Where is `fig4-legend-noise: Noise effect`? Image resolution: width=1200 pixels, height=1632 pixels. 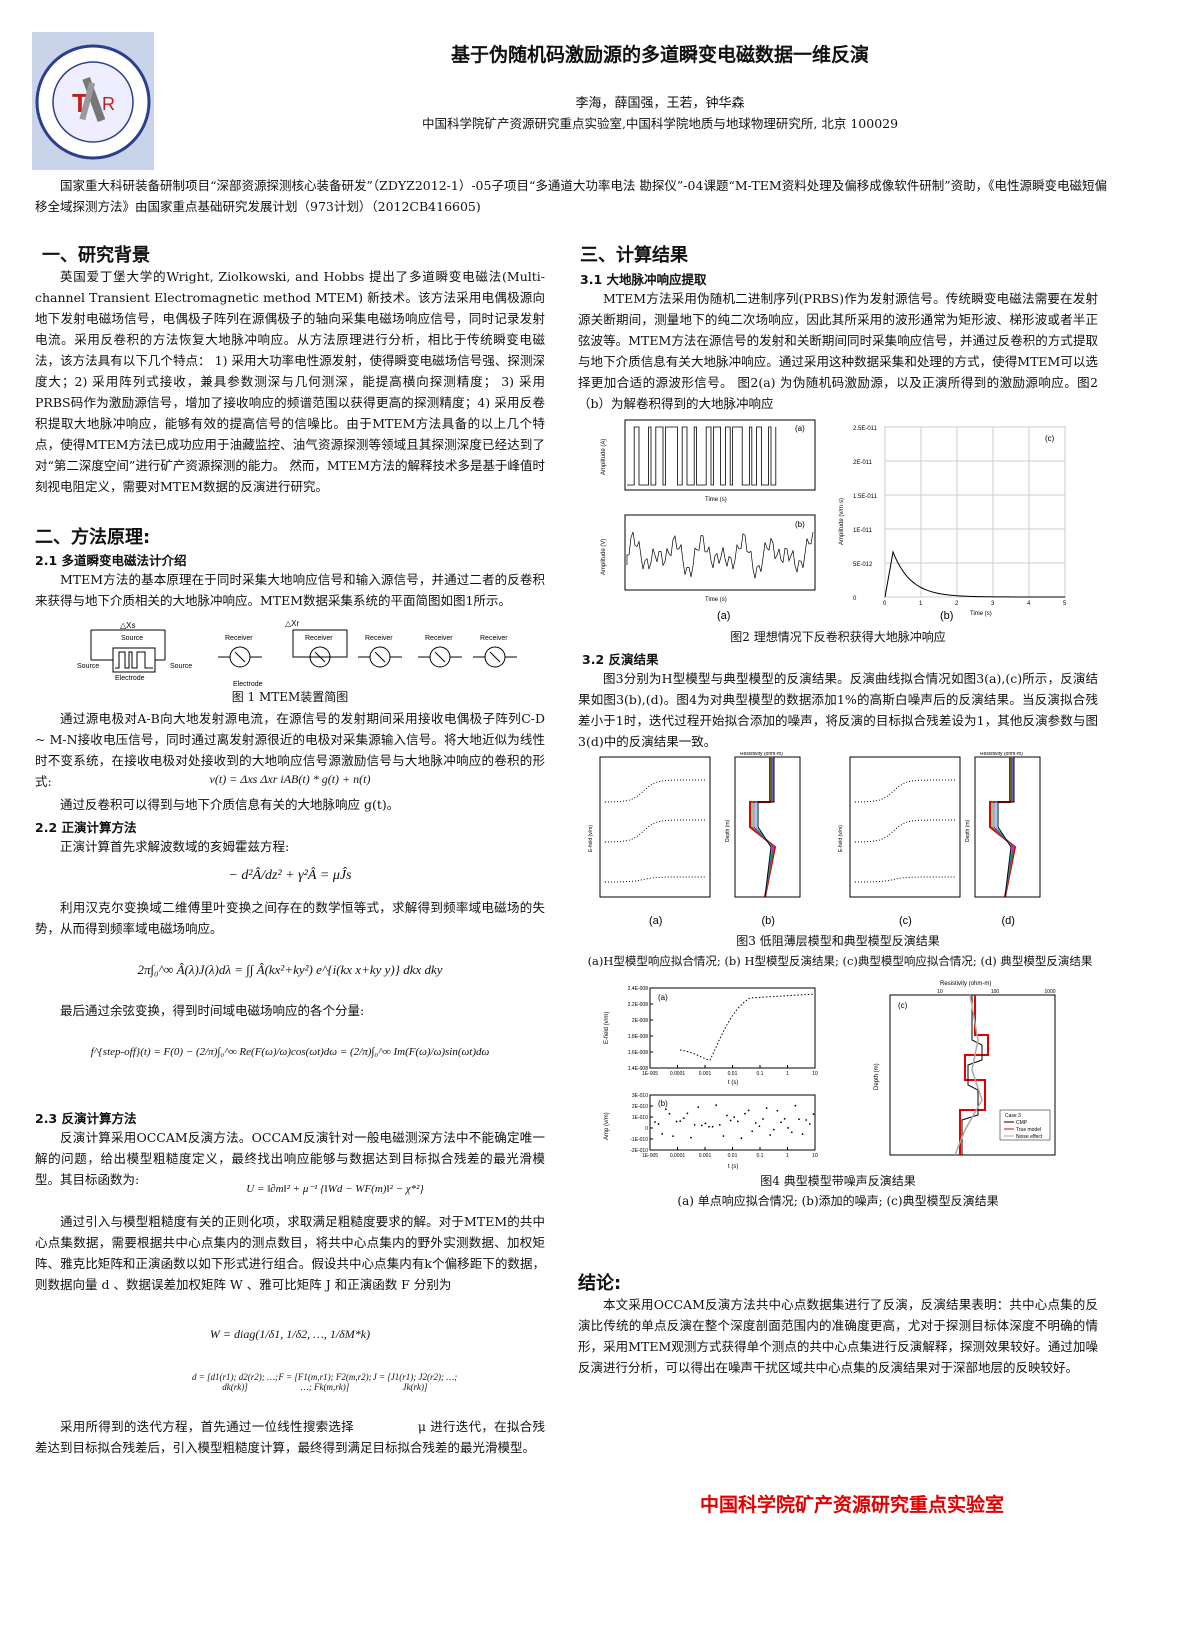
fig4-legend-noise: Noise effect is located at coordinates (1029, 1137).